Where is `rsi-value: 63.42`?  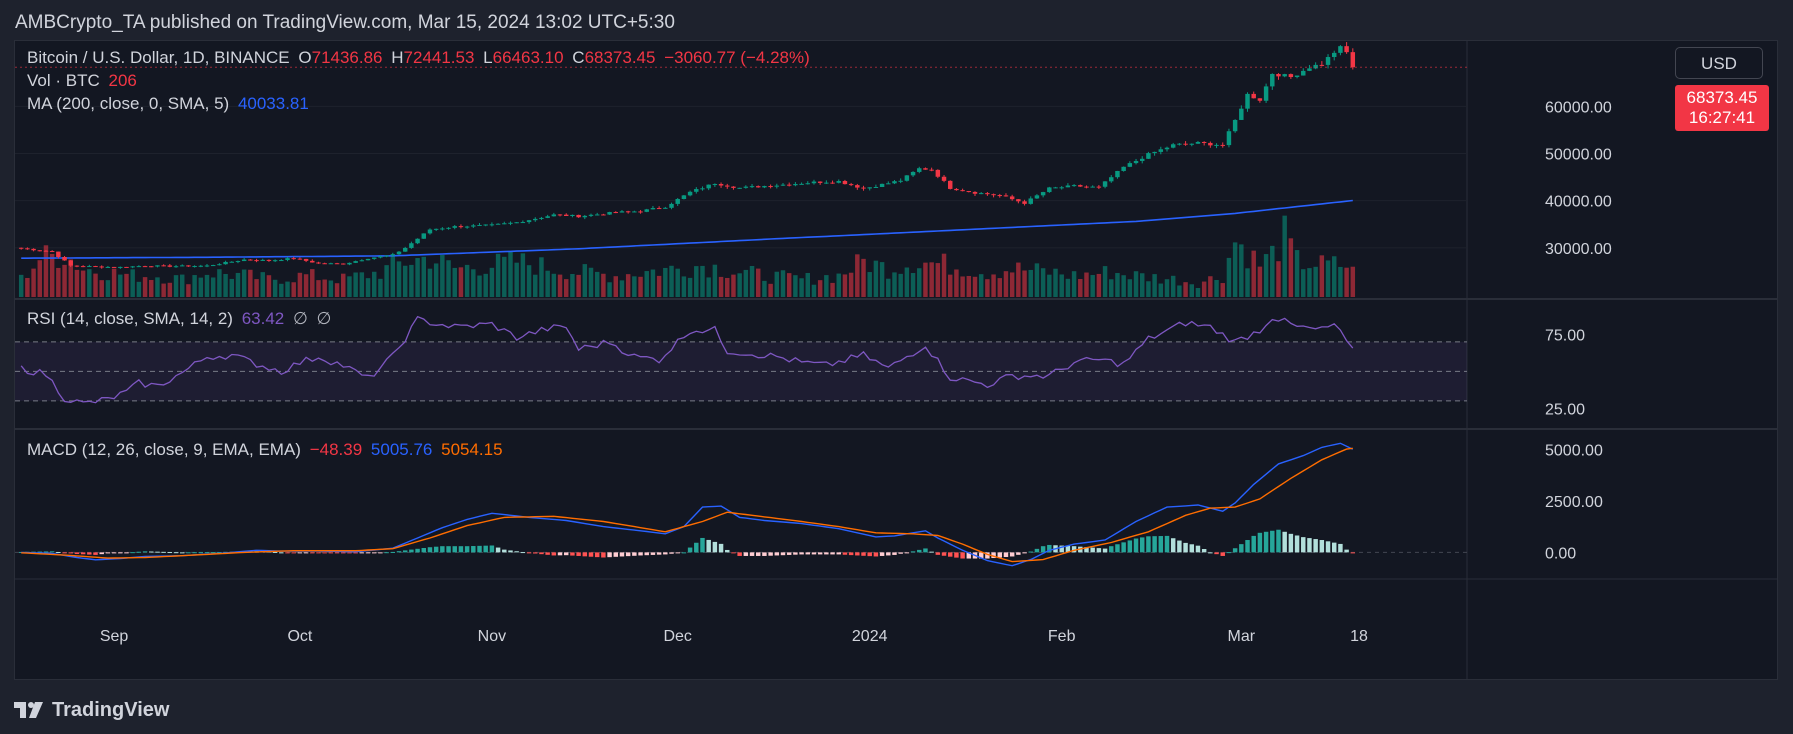
rsi-value: 63.42 is located at coordinates (263, 318).